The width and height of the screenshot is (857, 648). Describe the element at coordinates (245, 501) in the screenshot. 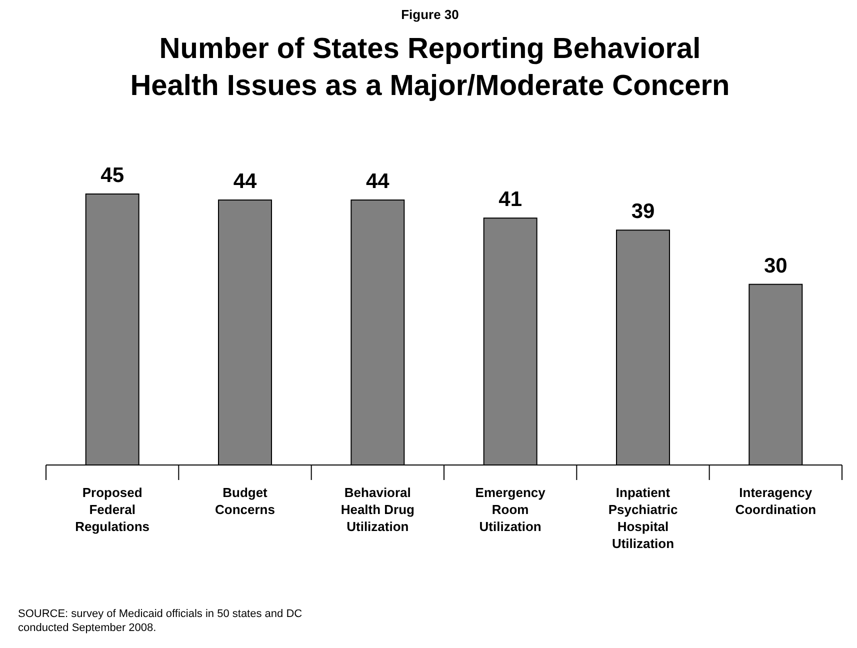

I see `x-tick-label: Budget Concerns` at that location.